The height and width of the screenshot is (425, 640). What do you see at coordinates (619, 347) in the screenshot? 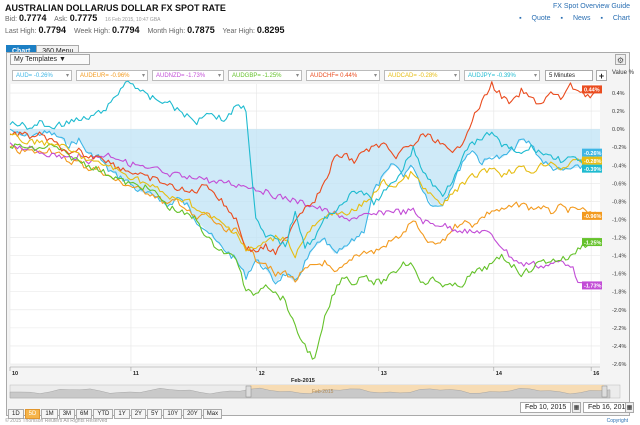
I see `y-tick-label: -2.4%` at bounding box center [619, 347].